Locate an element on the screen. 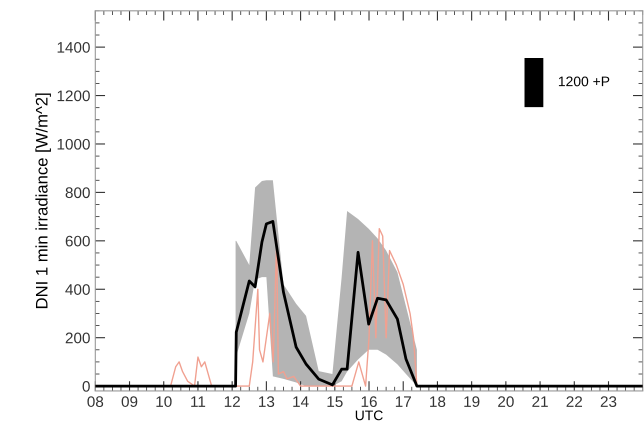  y-tick-label: 1000 is located at coordinates (74, 144).